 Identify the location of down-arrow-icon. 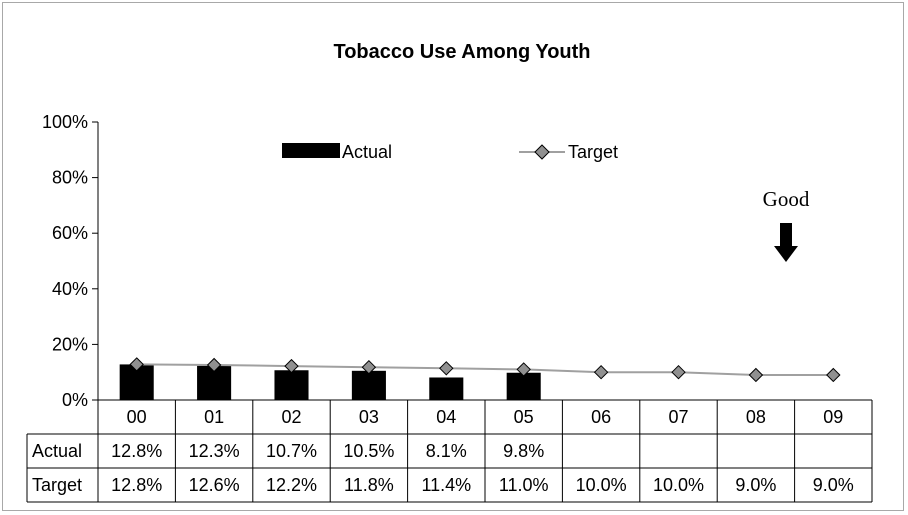
(786, 242).